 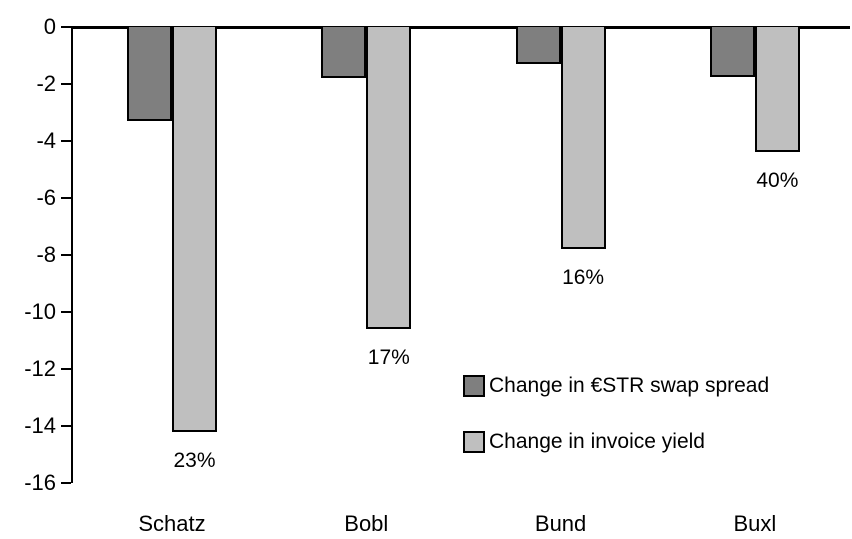 I want to click on y-tick-label: -8, so click(x=46, y=254).